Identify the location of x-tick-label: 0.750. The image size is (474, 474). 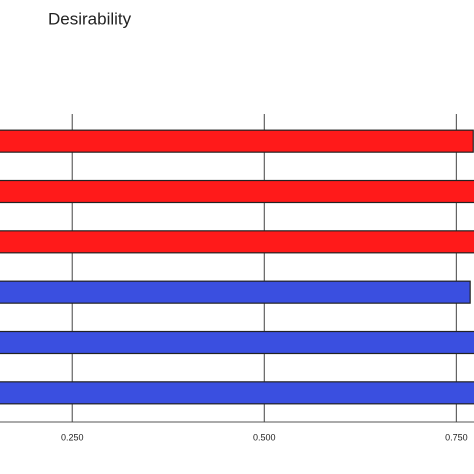
(456, 437).